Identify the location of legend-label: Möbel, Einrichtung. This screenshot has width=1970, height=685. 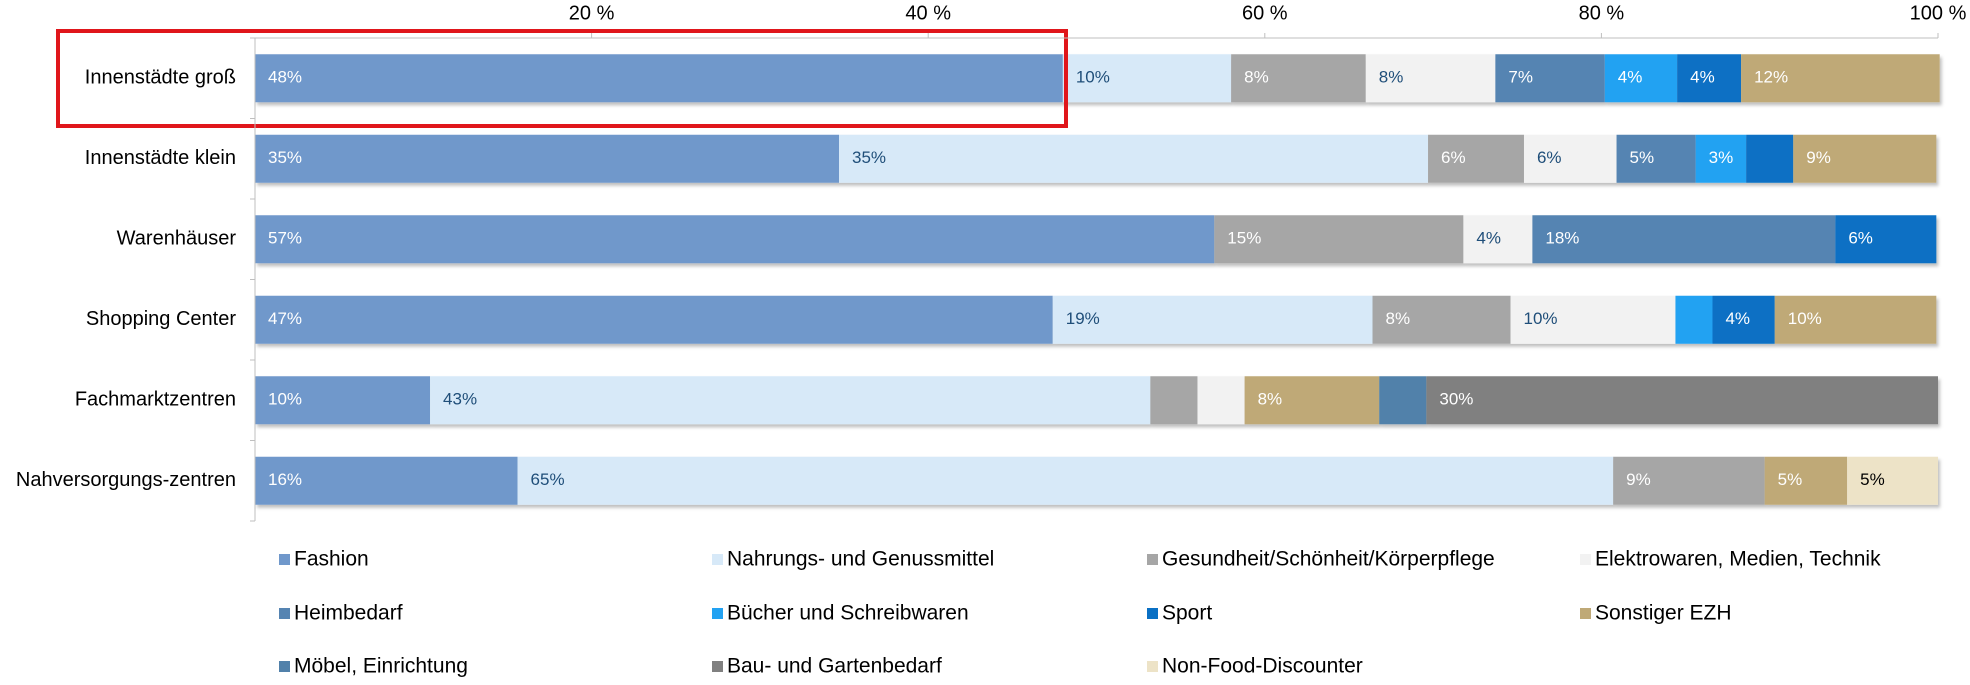
(381, 666).